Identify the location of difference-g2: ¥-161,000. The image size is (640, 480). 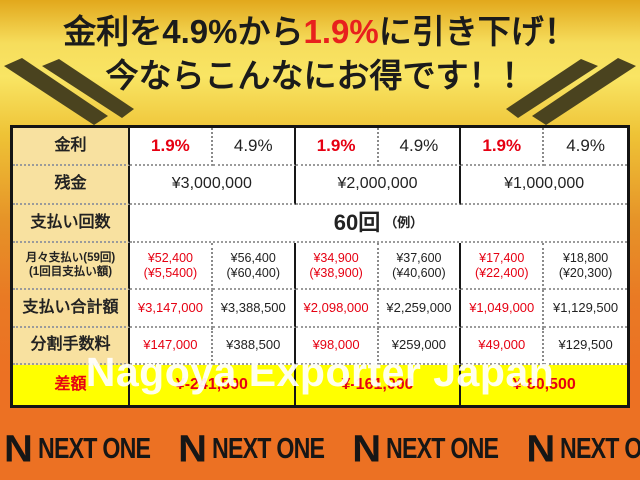
(378, 385).